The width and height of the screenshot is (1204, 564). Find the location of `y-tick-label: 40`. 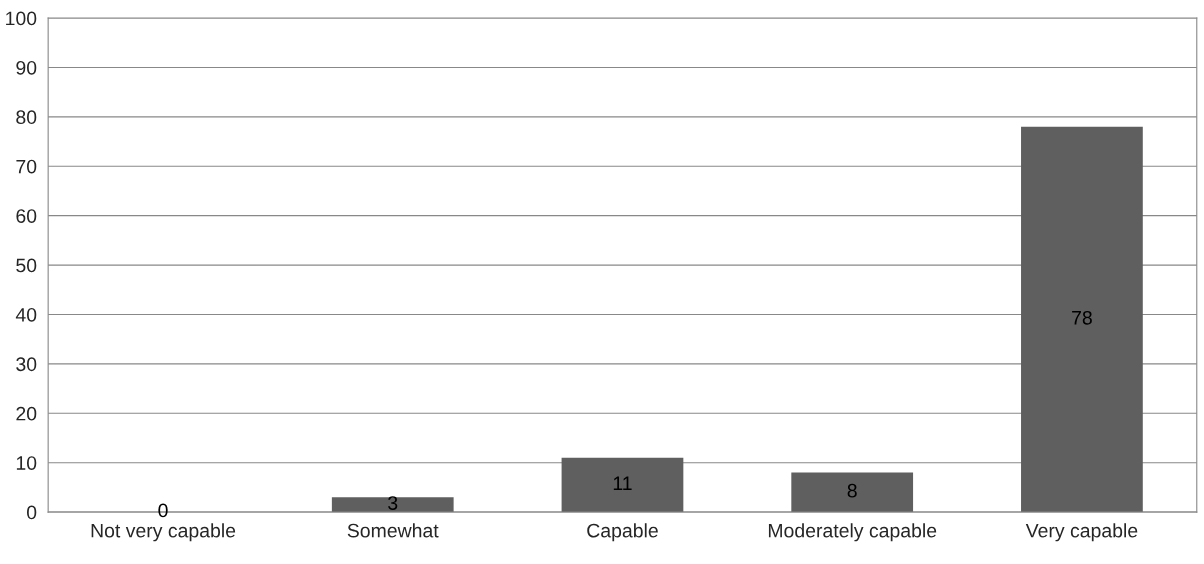

y-tick-label: 40 is located at coordinates (26, 314).